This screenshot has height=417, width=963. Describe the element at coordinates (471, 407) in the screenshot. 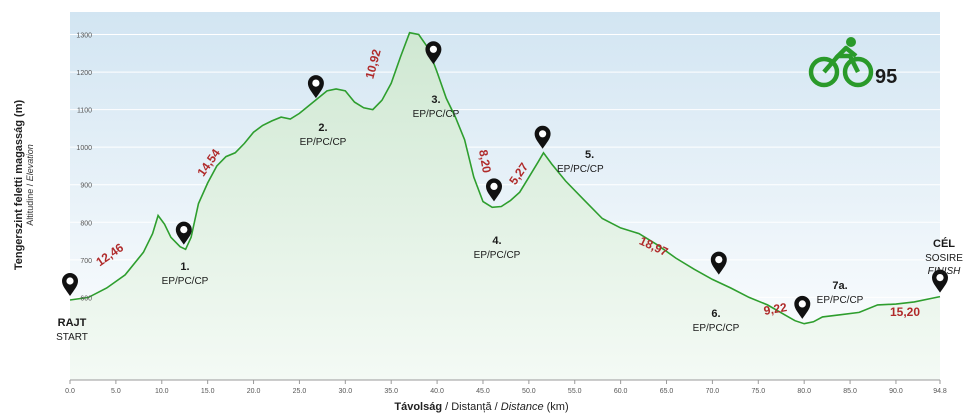

I see `x-axis-title-ro: Distanță` at that location.